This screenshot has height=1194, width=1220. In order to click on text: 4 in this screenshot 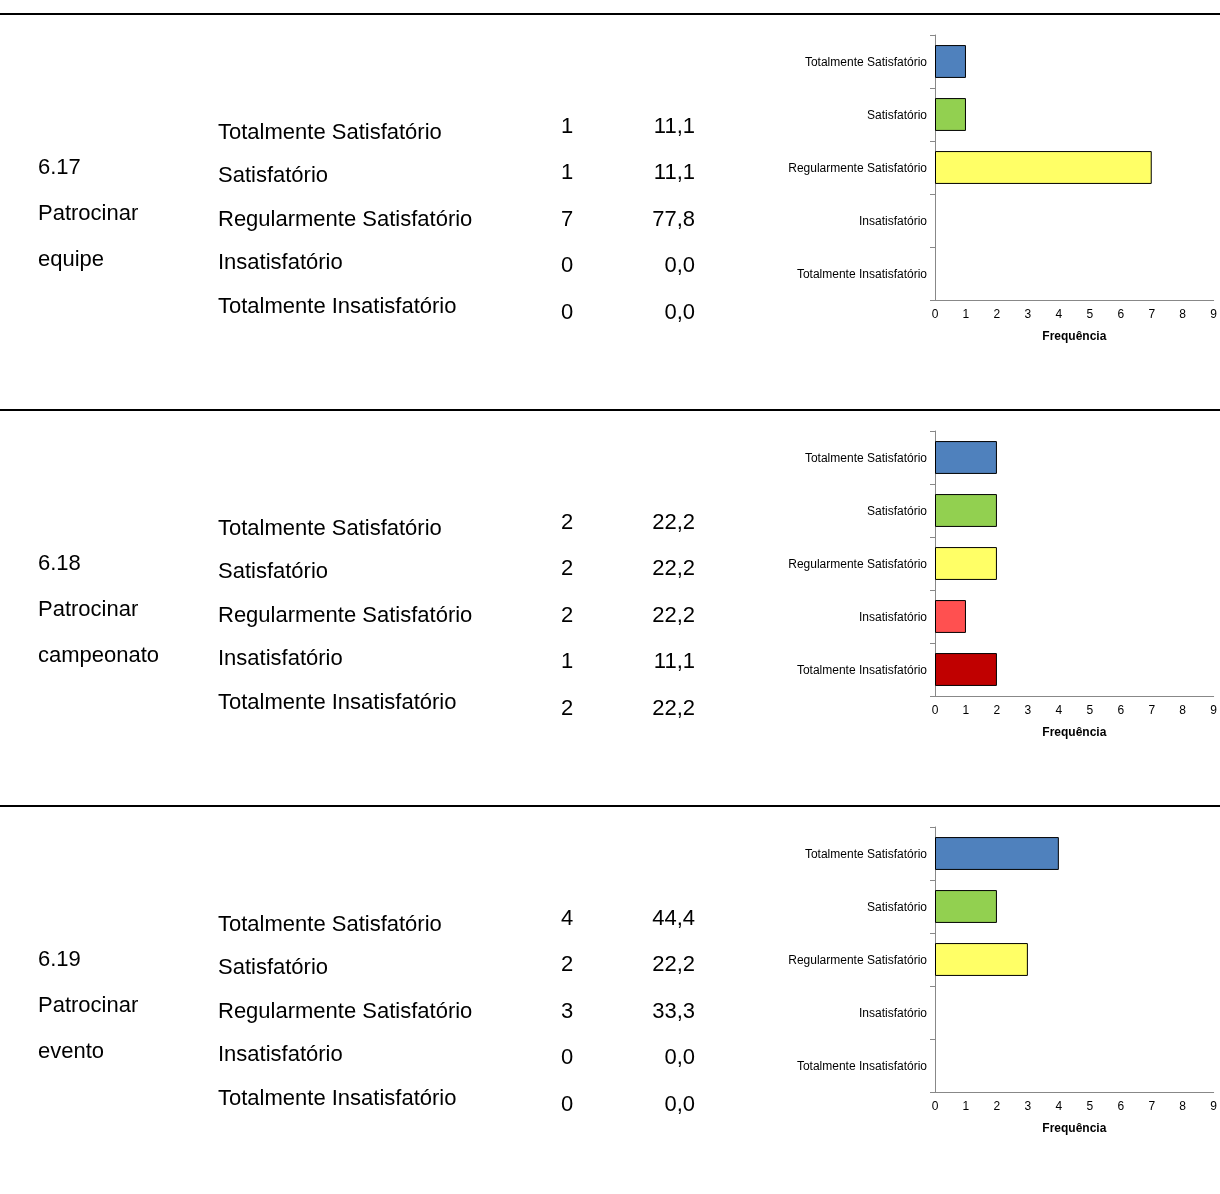, I will do `click(567, 918)`.